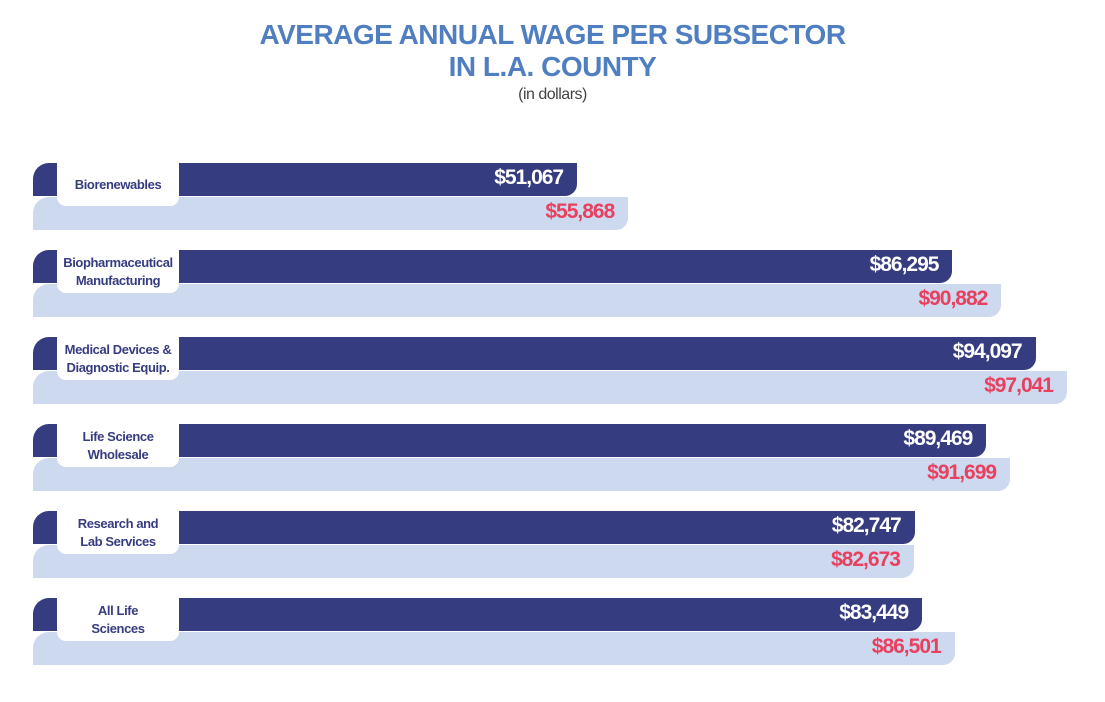  I want to click on data-label: $91,699, so click(962, 472).